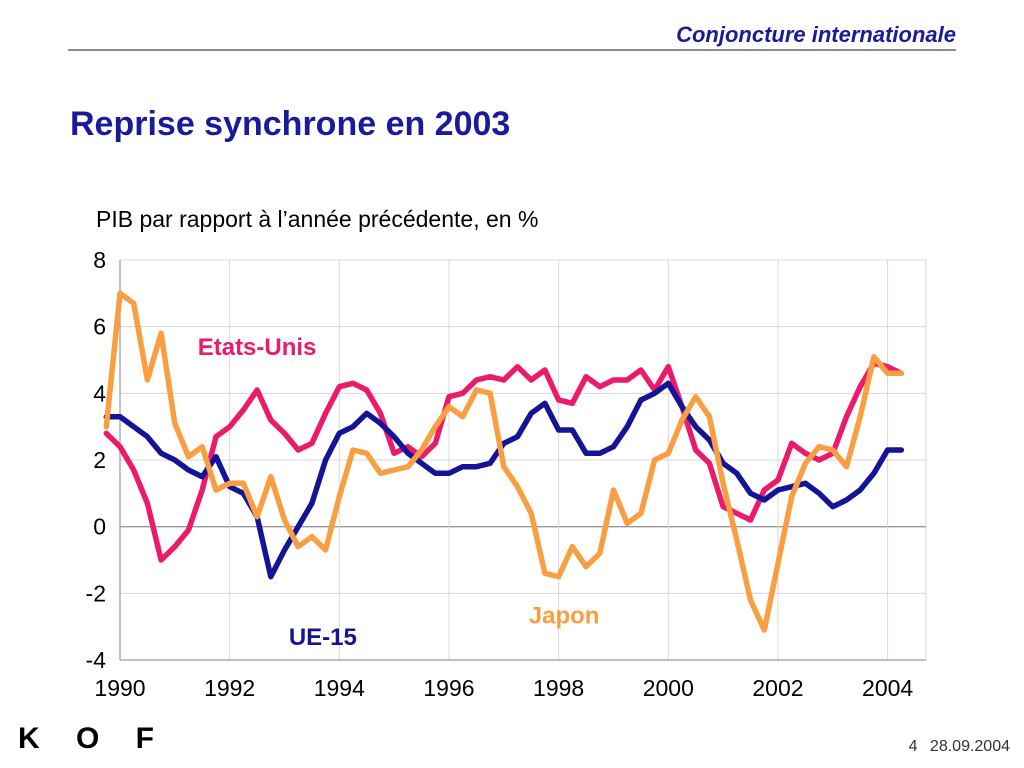  Describe the element at coordinates (96, 593) in the screenshot. I see `y-tick-label: -2` at that location.